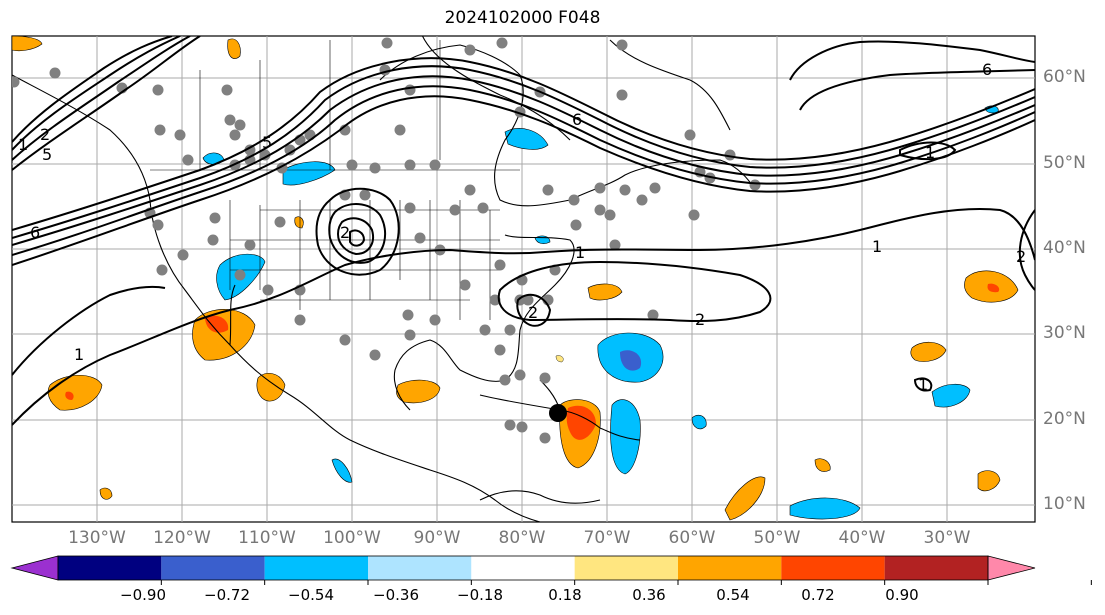 The image size is (1105, 615). What do you see at coordinates (1064, 248) in the screenshot?
I see `lat-label: 40°N` at bounding box center [1064, 248].